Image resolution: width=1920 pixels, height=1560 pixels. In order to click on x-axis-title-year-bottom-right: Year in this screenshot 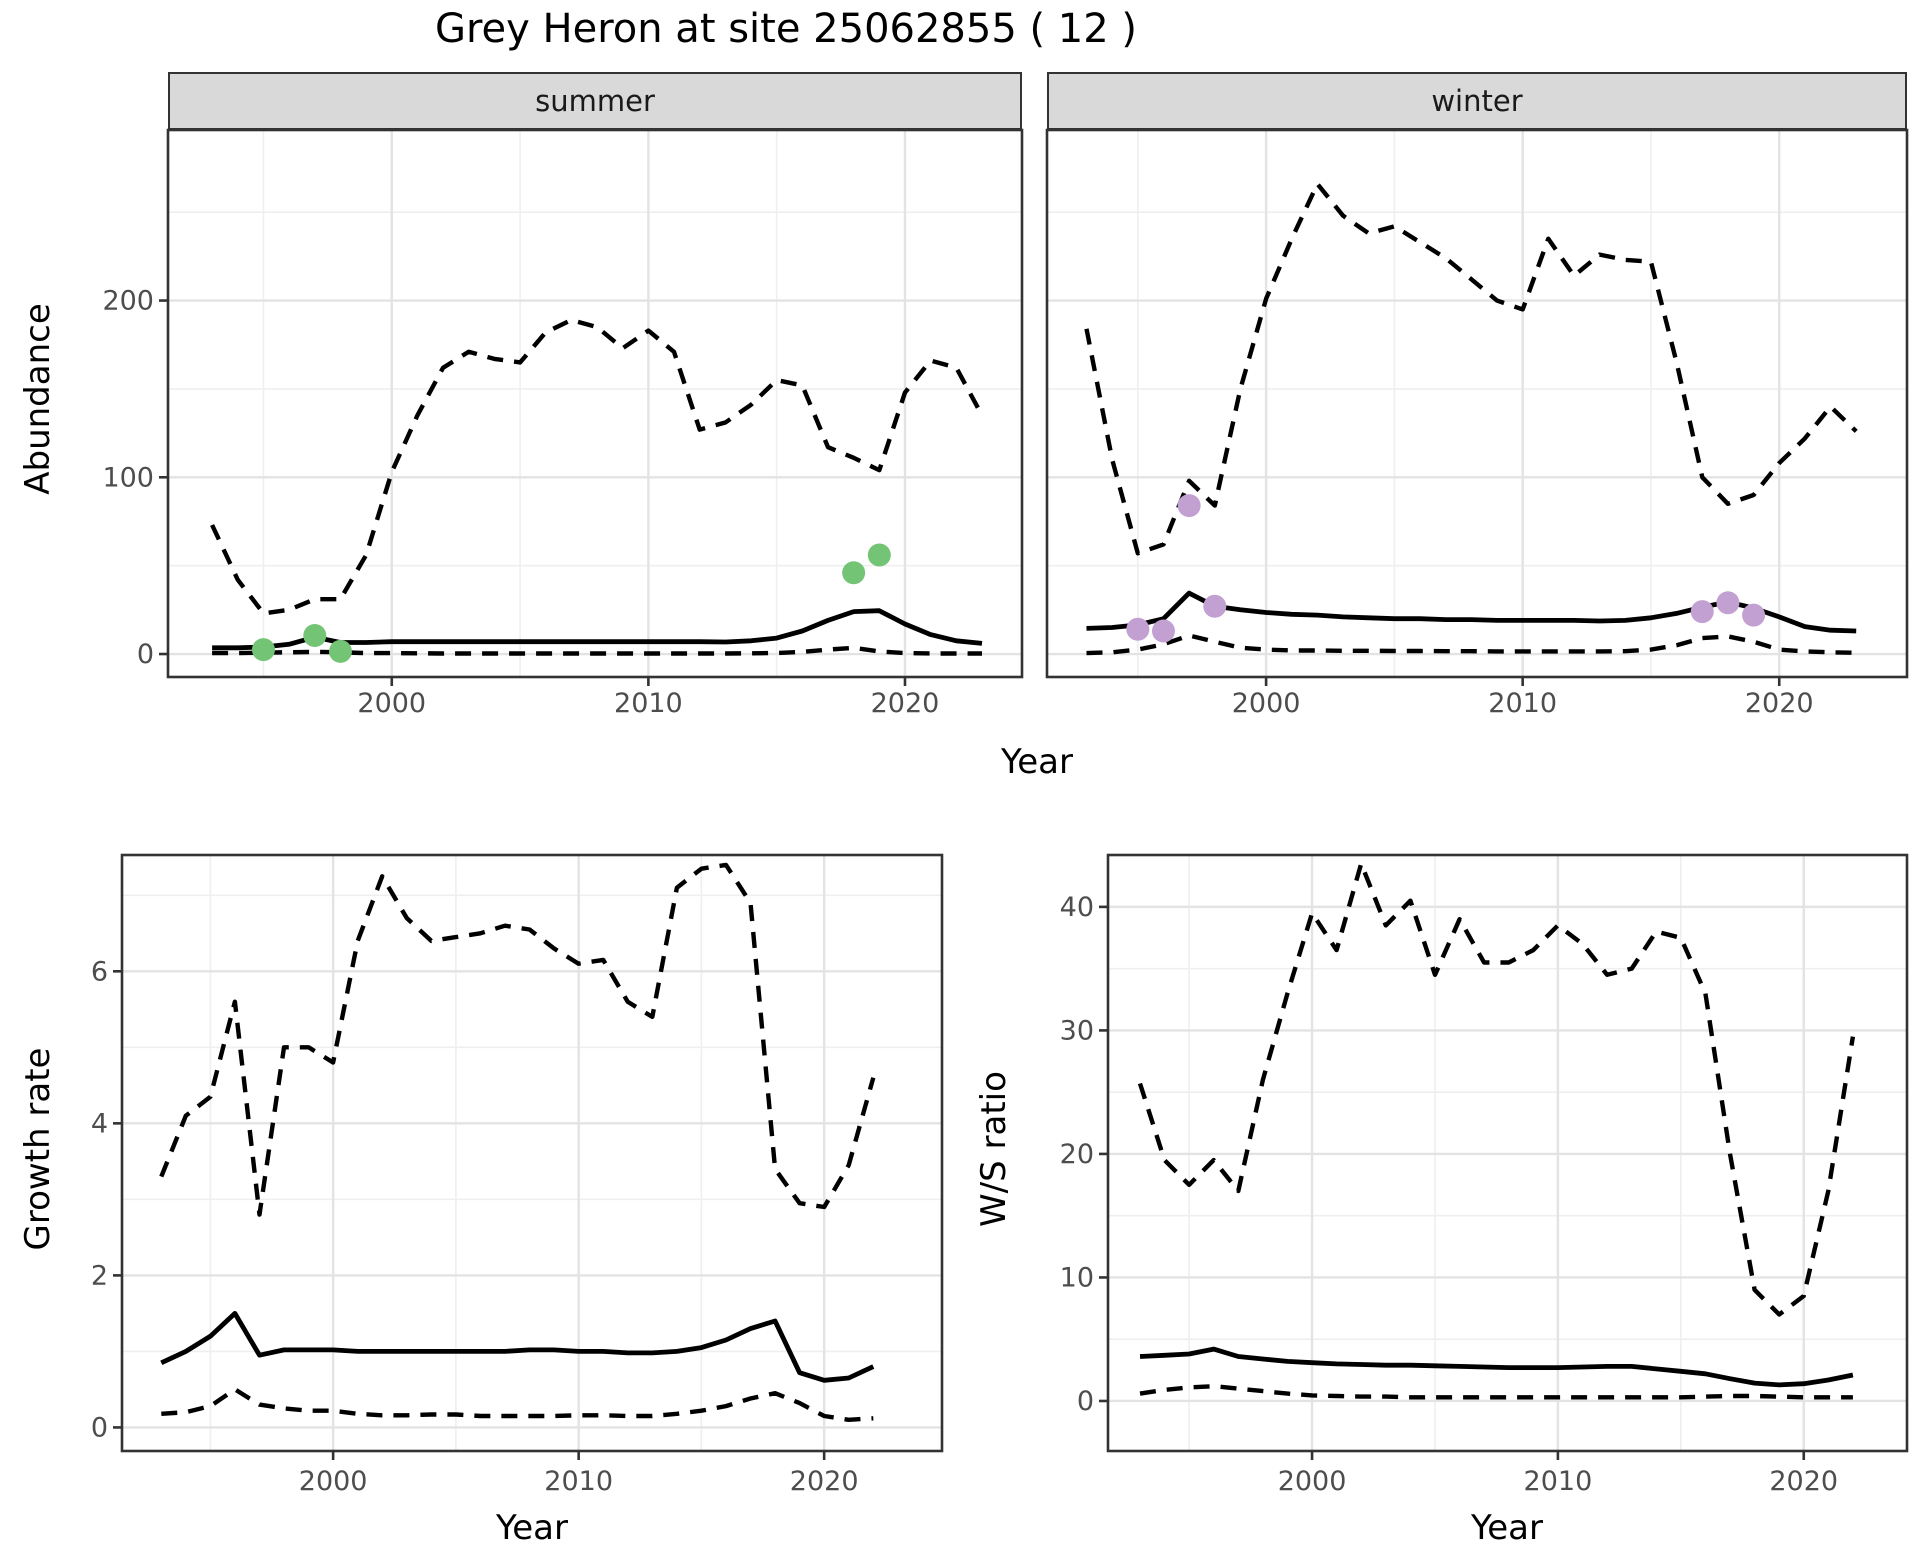, I will do `click(1507, 1528)`.